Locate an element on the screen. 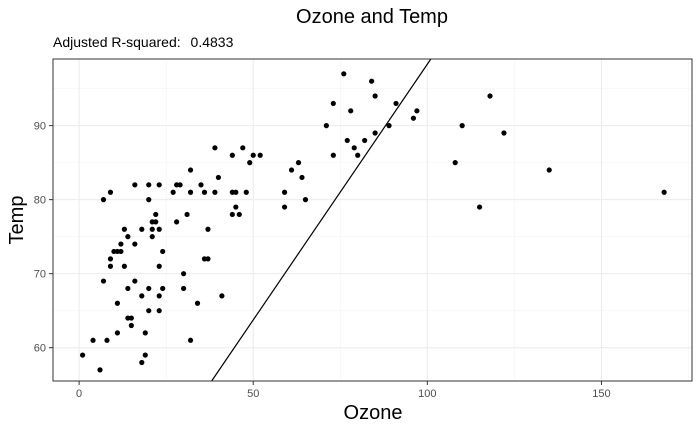 The image size is (700, 432). subtitle-label: Adjusted R-squared: is located at coordinates (117, 42).